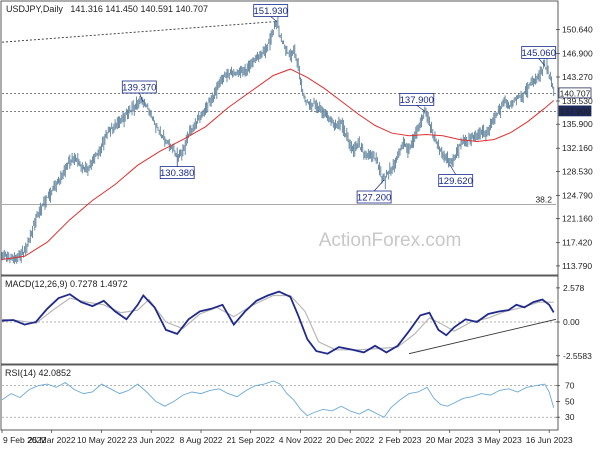 Image resolution: width=600 pixels, height=450 pixels. I want to click on callout-label: 151.930, so click(271, 11).